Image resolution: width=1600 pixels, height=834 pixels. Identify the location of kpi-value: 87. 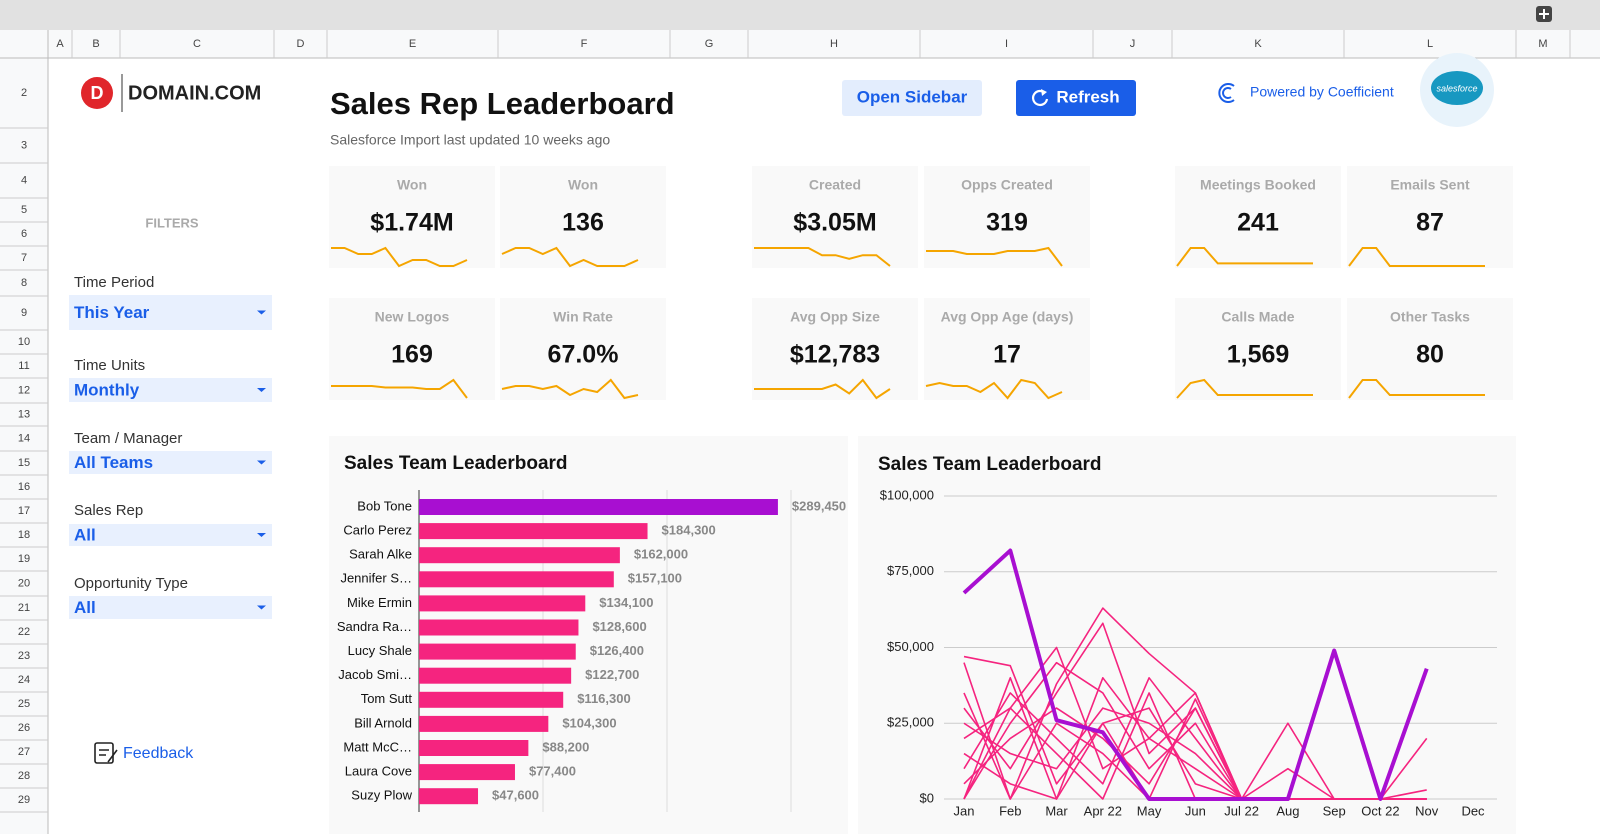
(1430, 223).